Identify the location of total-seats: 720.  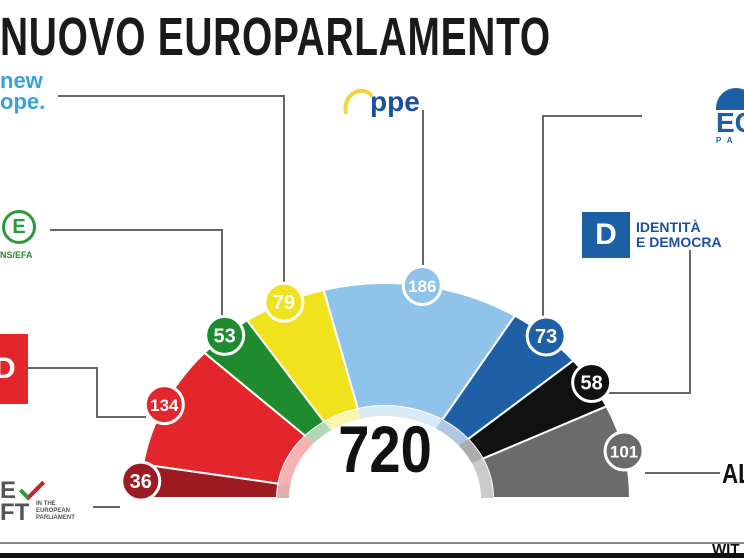
(385, 449).